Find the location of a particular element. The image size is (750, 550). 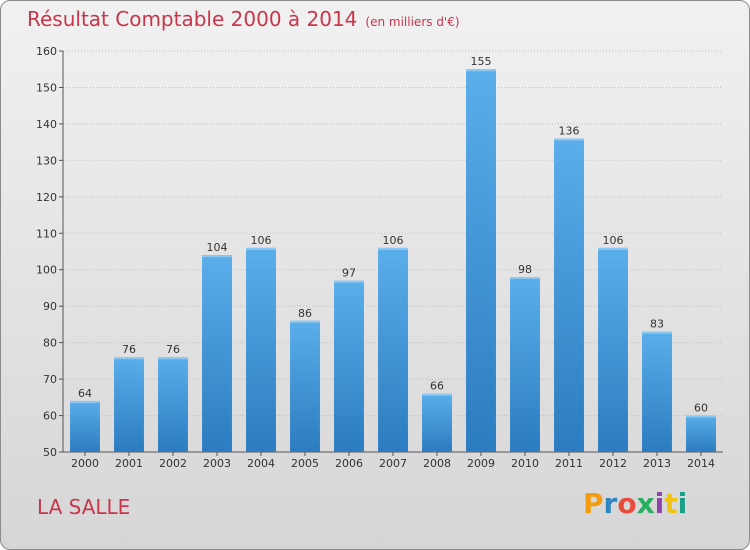

y-tick-label: 60 is located at coordinates (50, 416).